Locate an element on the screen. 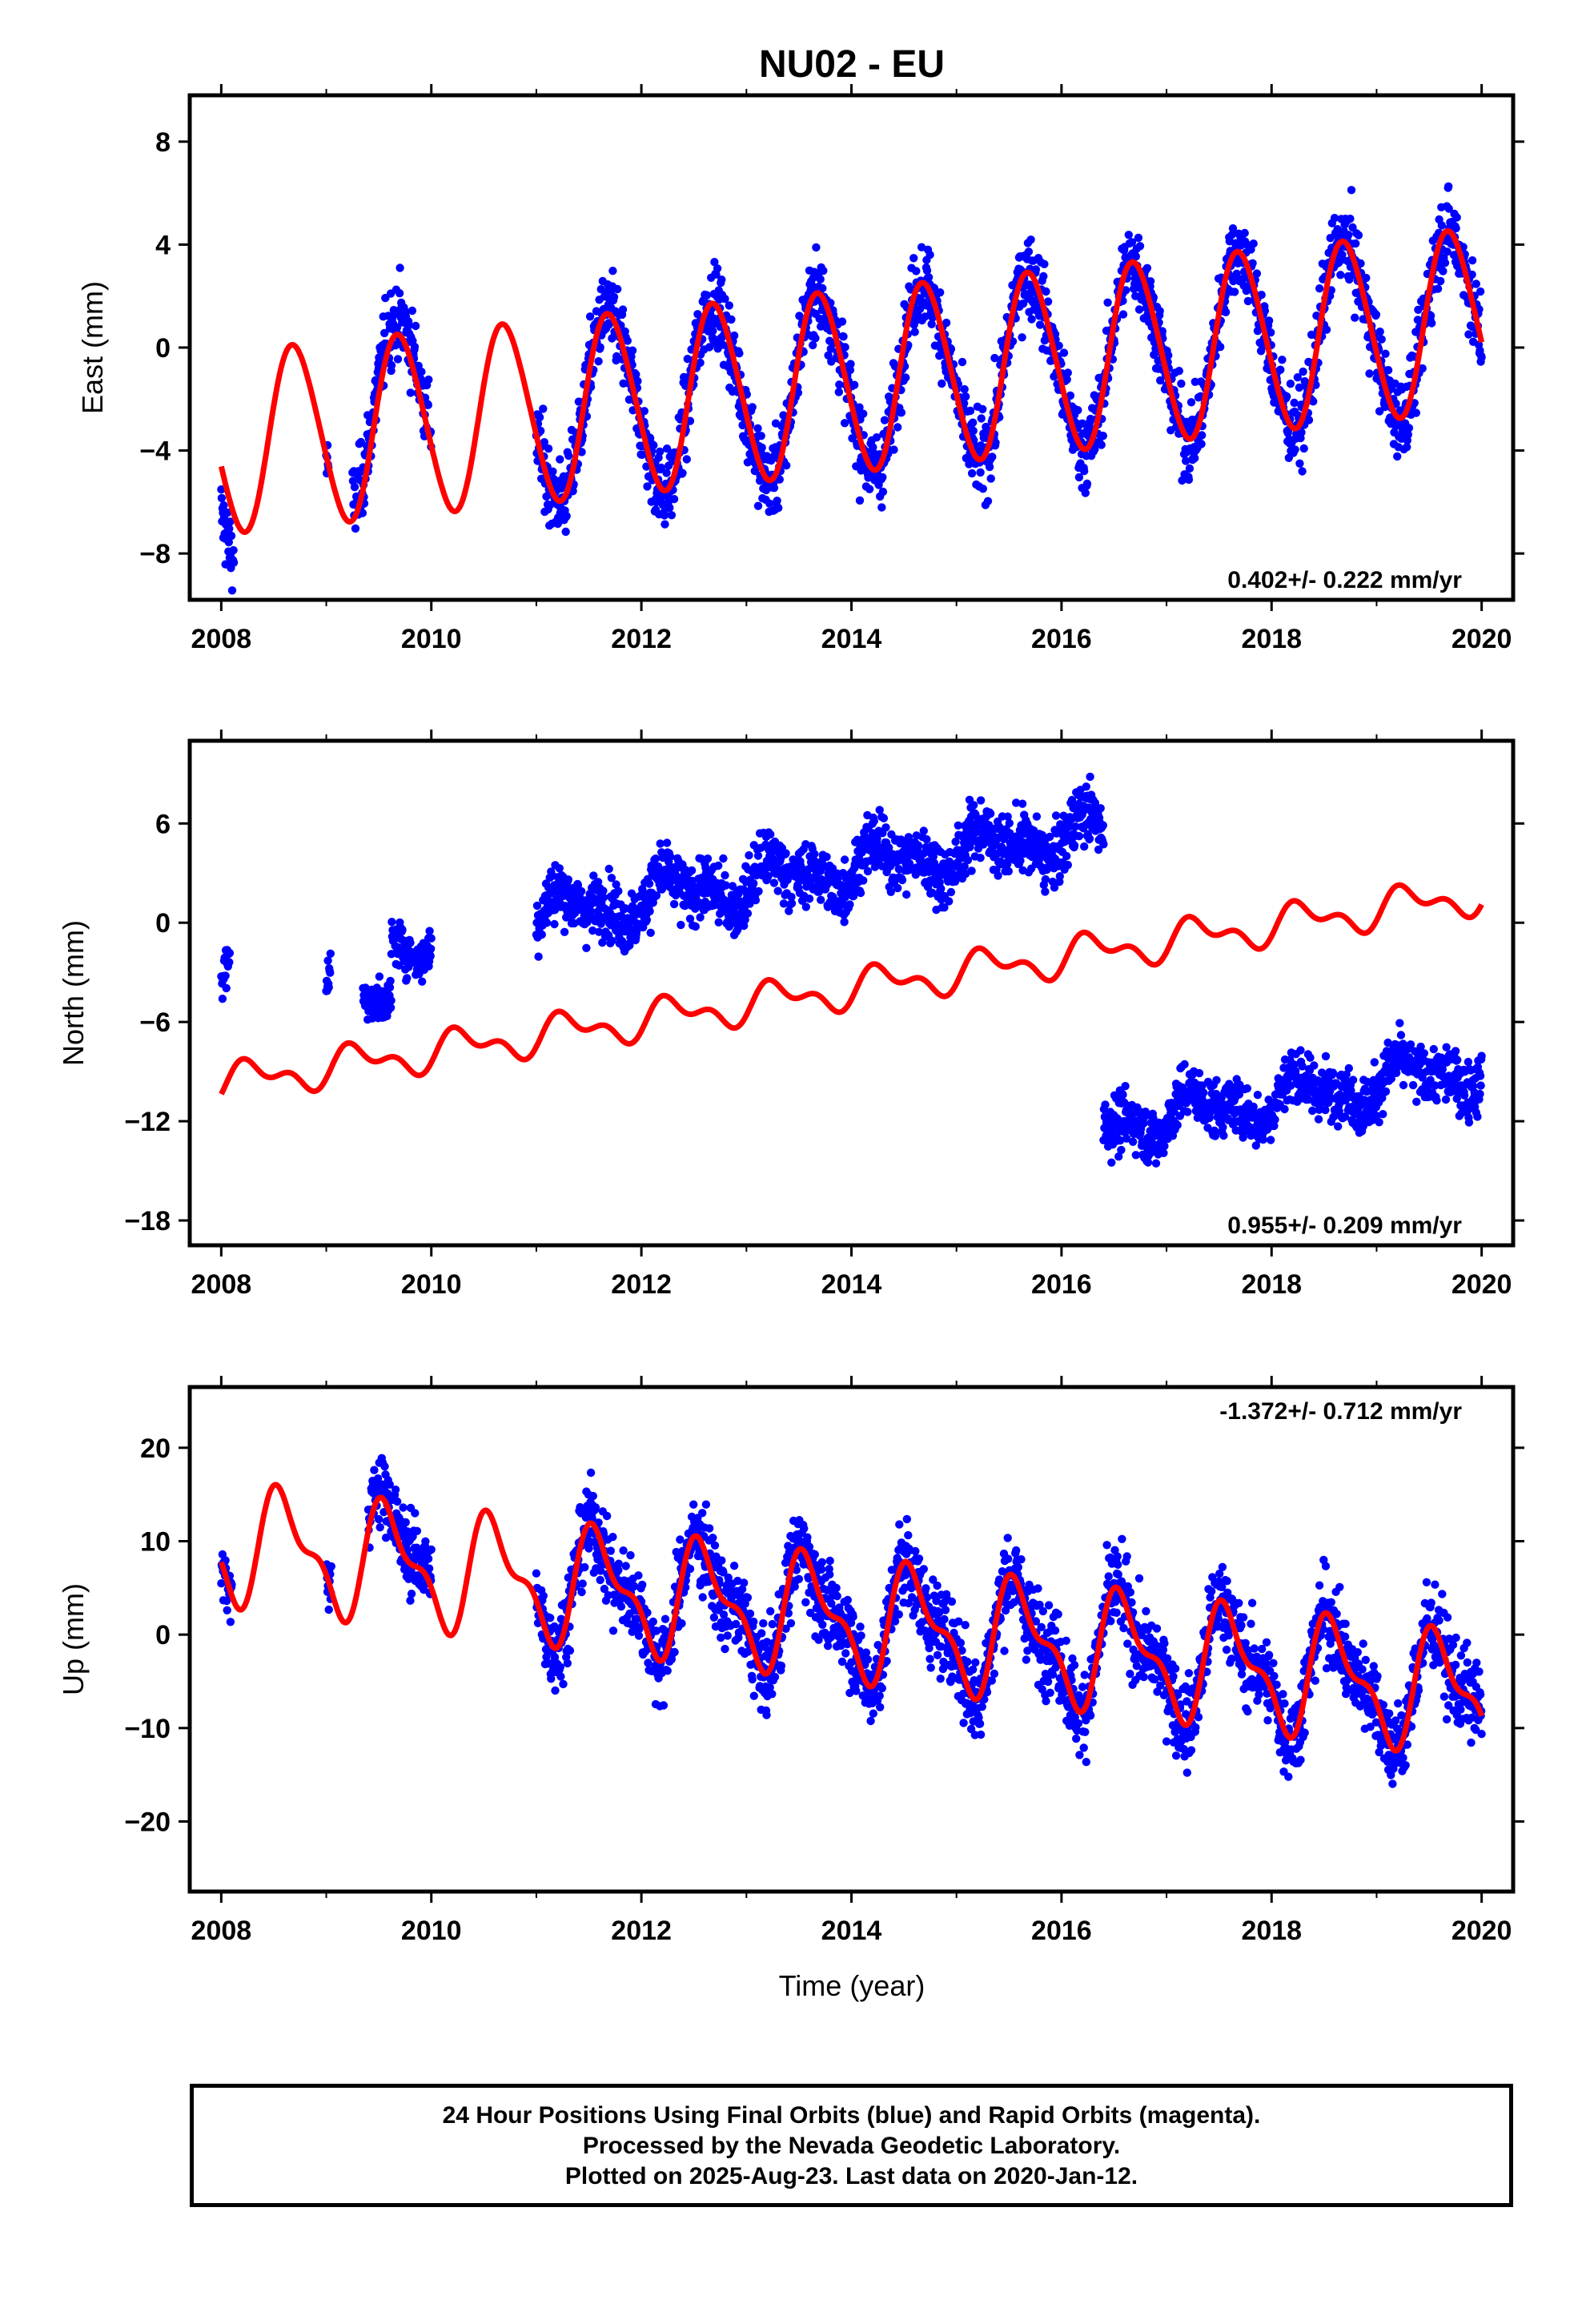 This screenshot has height=2324, width=1582. x-tick-label: 2014 is located at coordinates (851, 639).